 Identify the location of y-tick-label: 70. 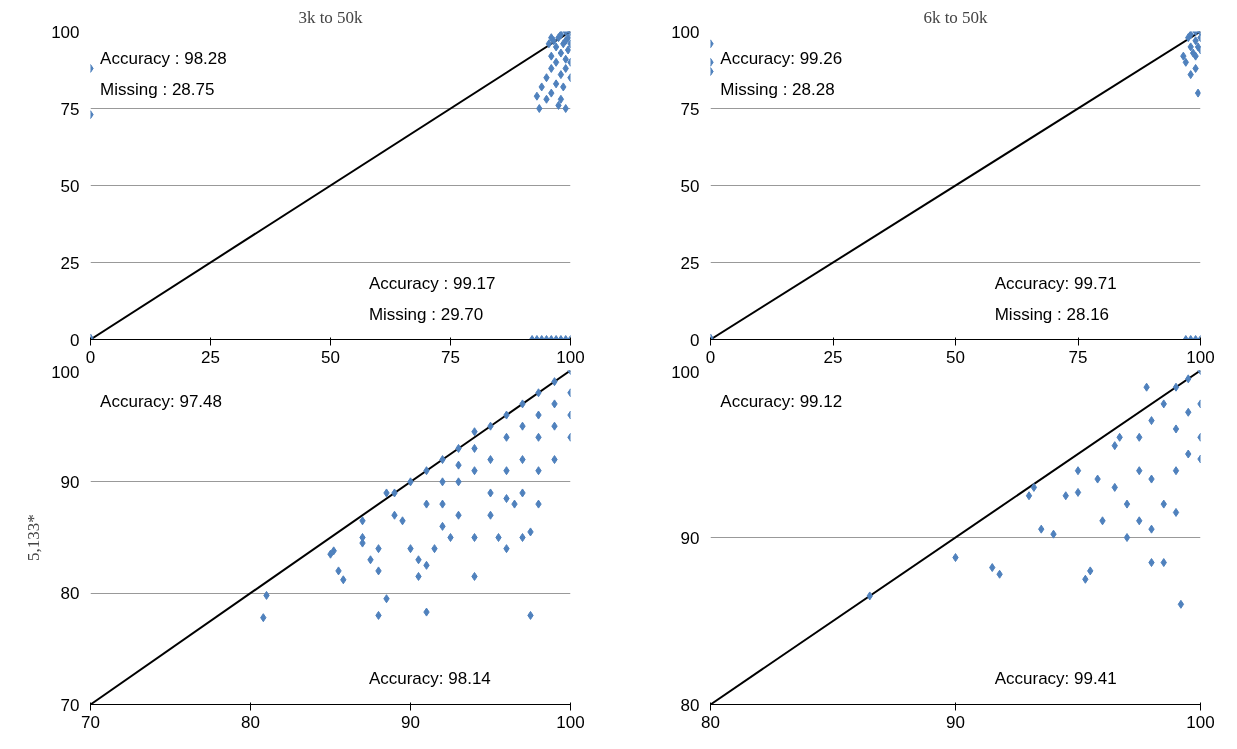
(70, 705).